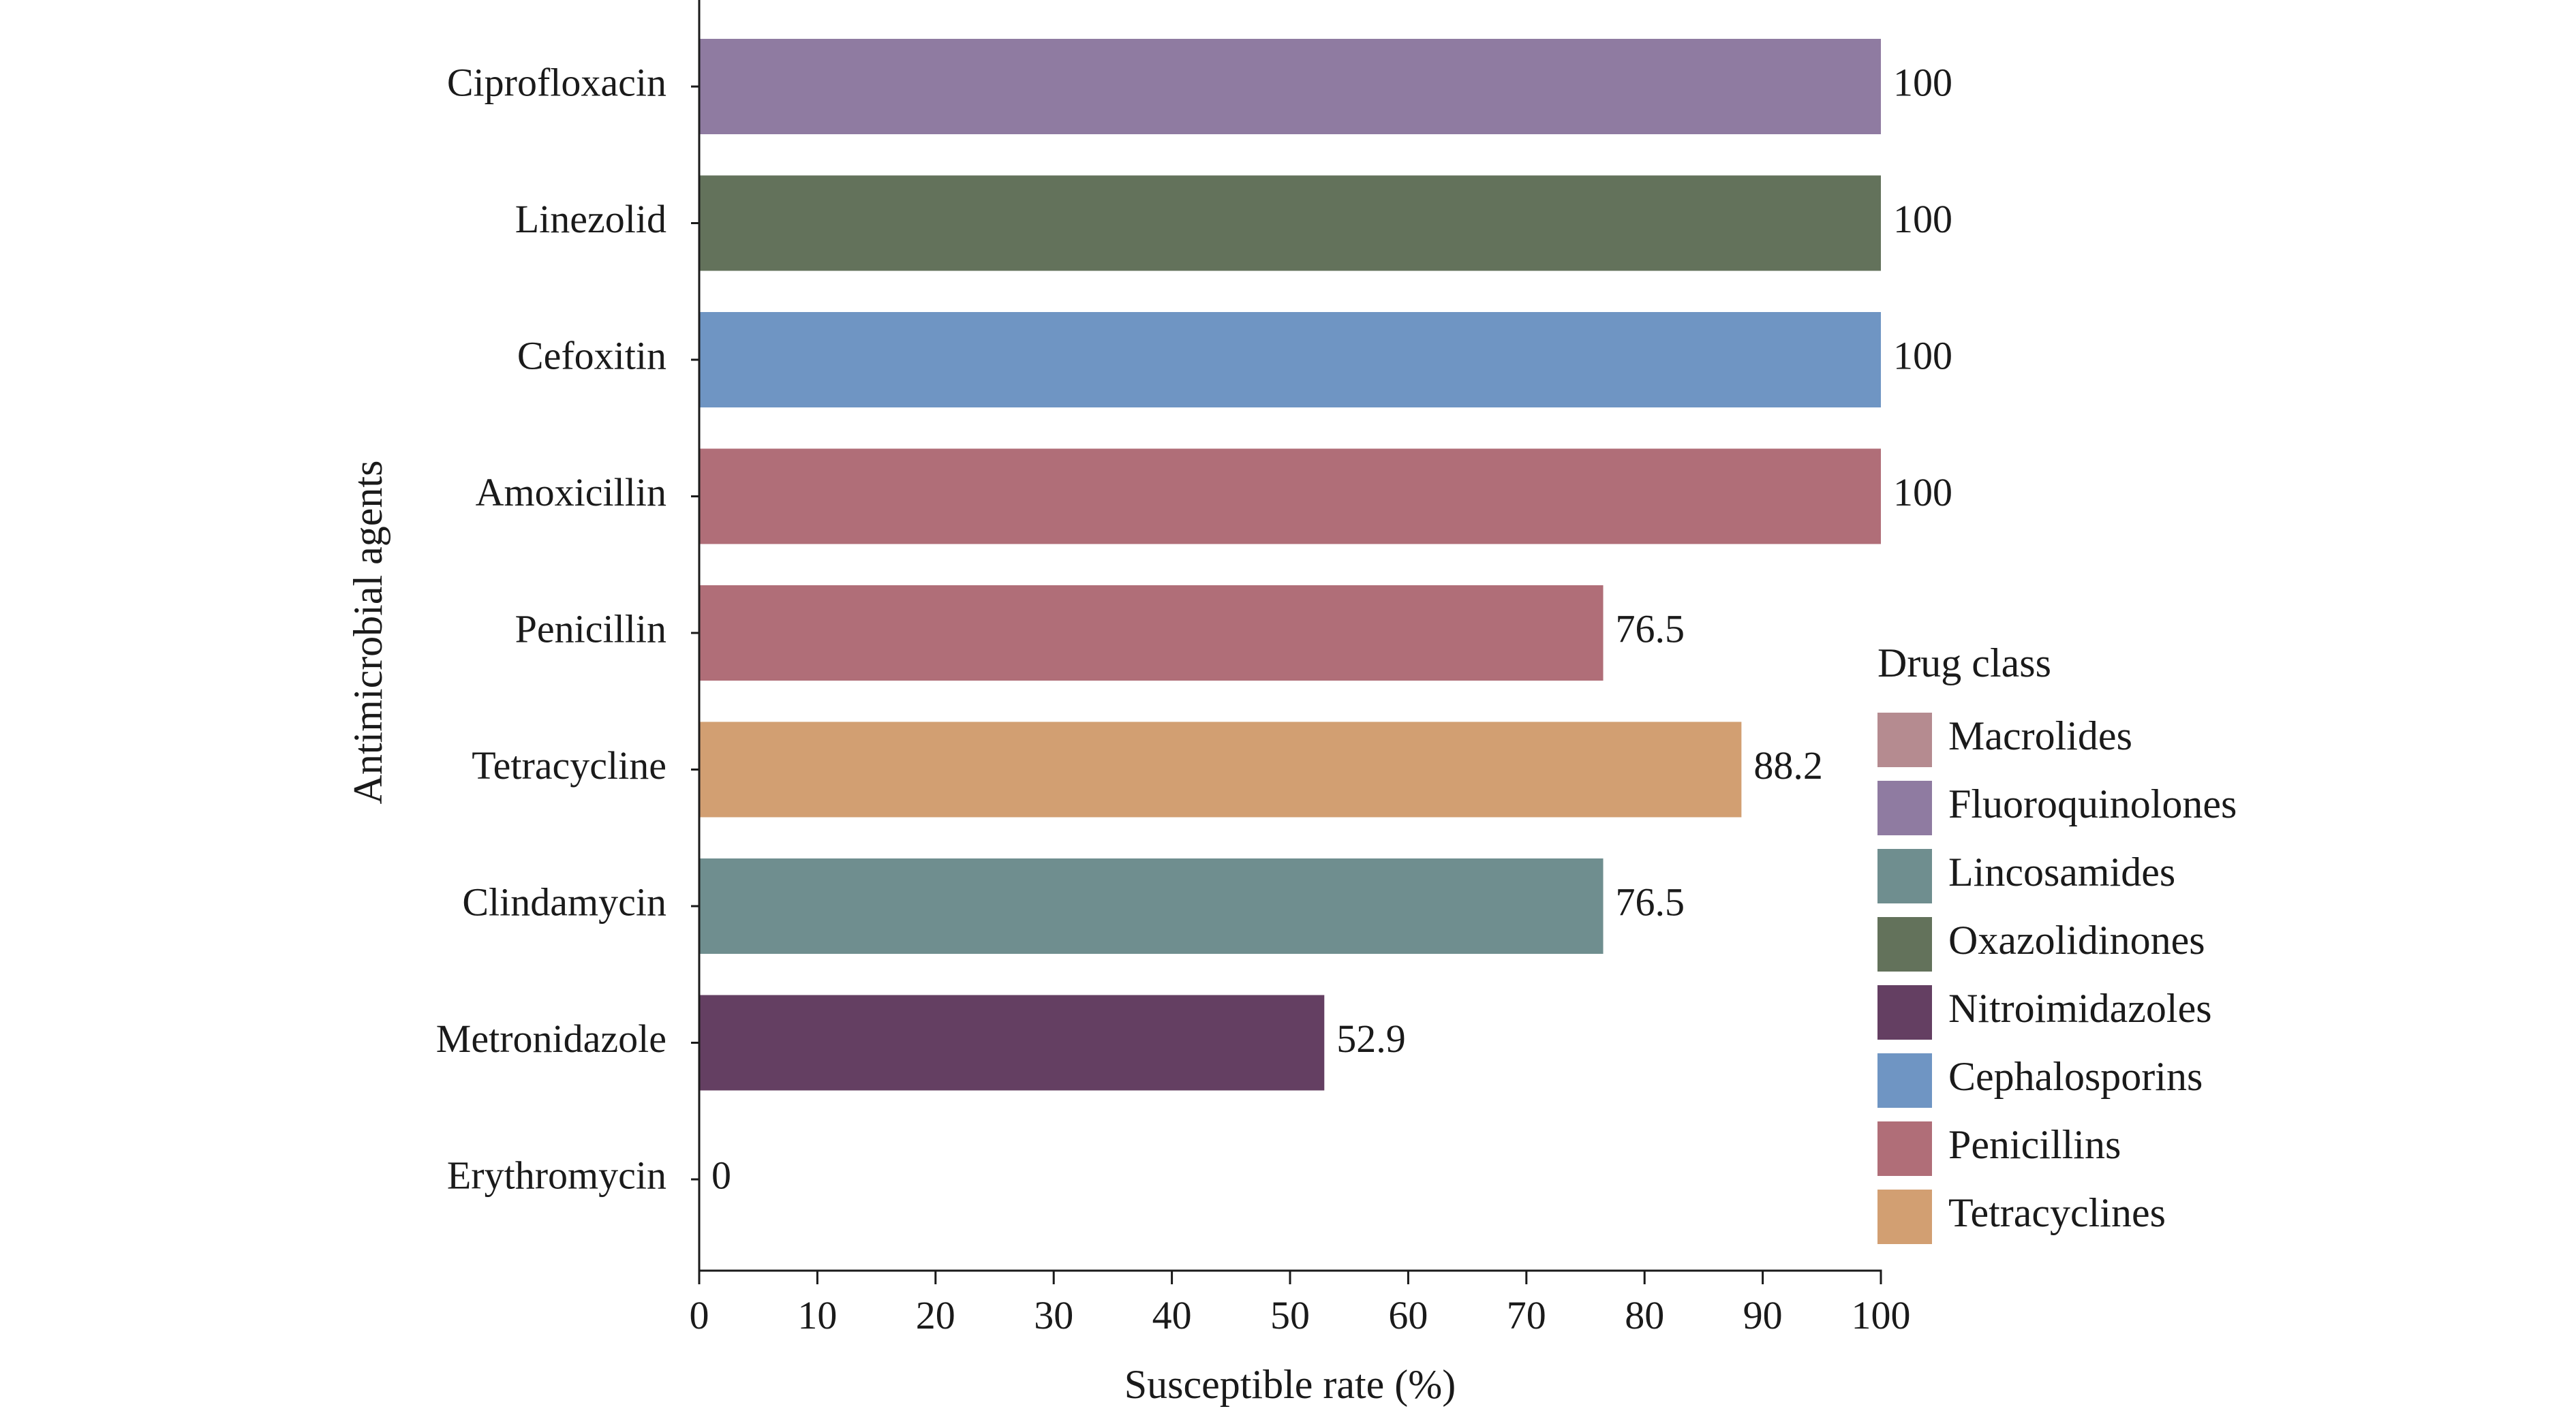 This screenshot has width=2576, height=1411. Describe the element at coordinates (590, 628) in the screenshot. I see `category-label-penicillin: Penicillin` at that location.